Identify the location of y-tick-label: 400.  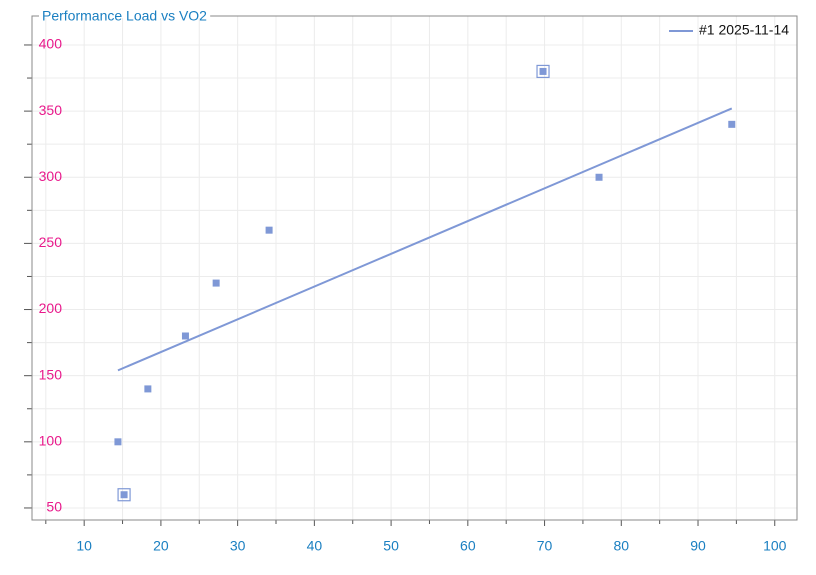
(51, 44).